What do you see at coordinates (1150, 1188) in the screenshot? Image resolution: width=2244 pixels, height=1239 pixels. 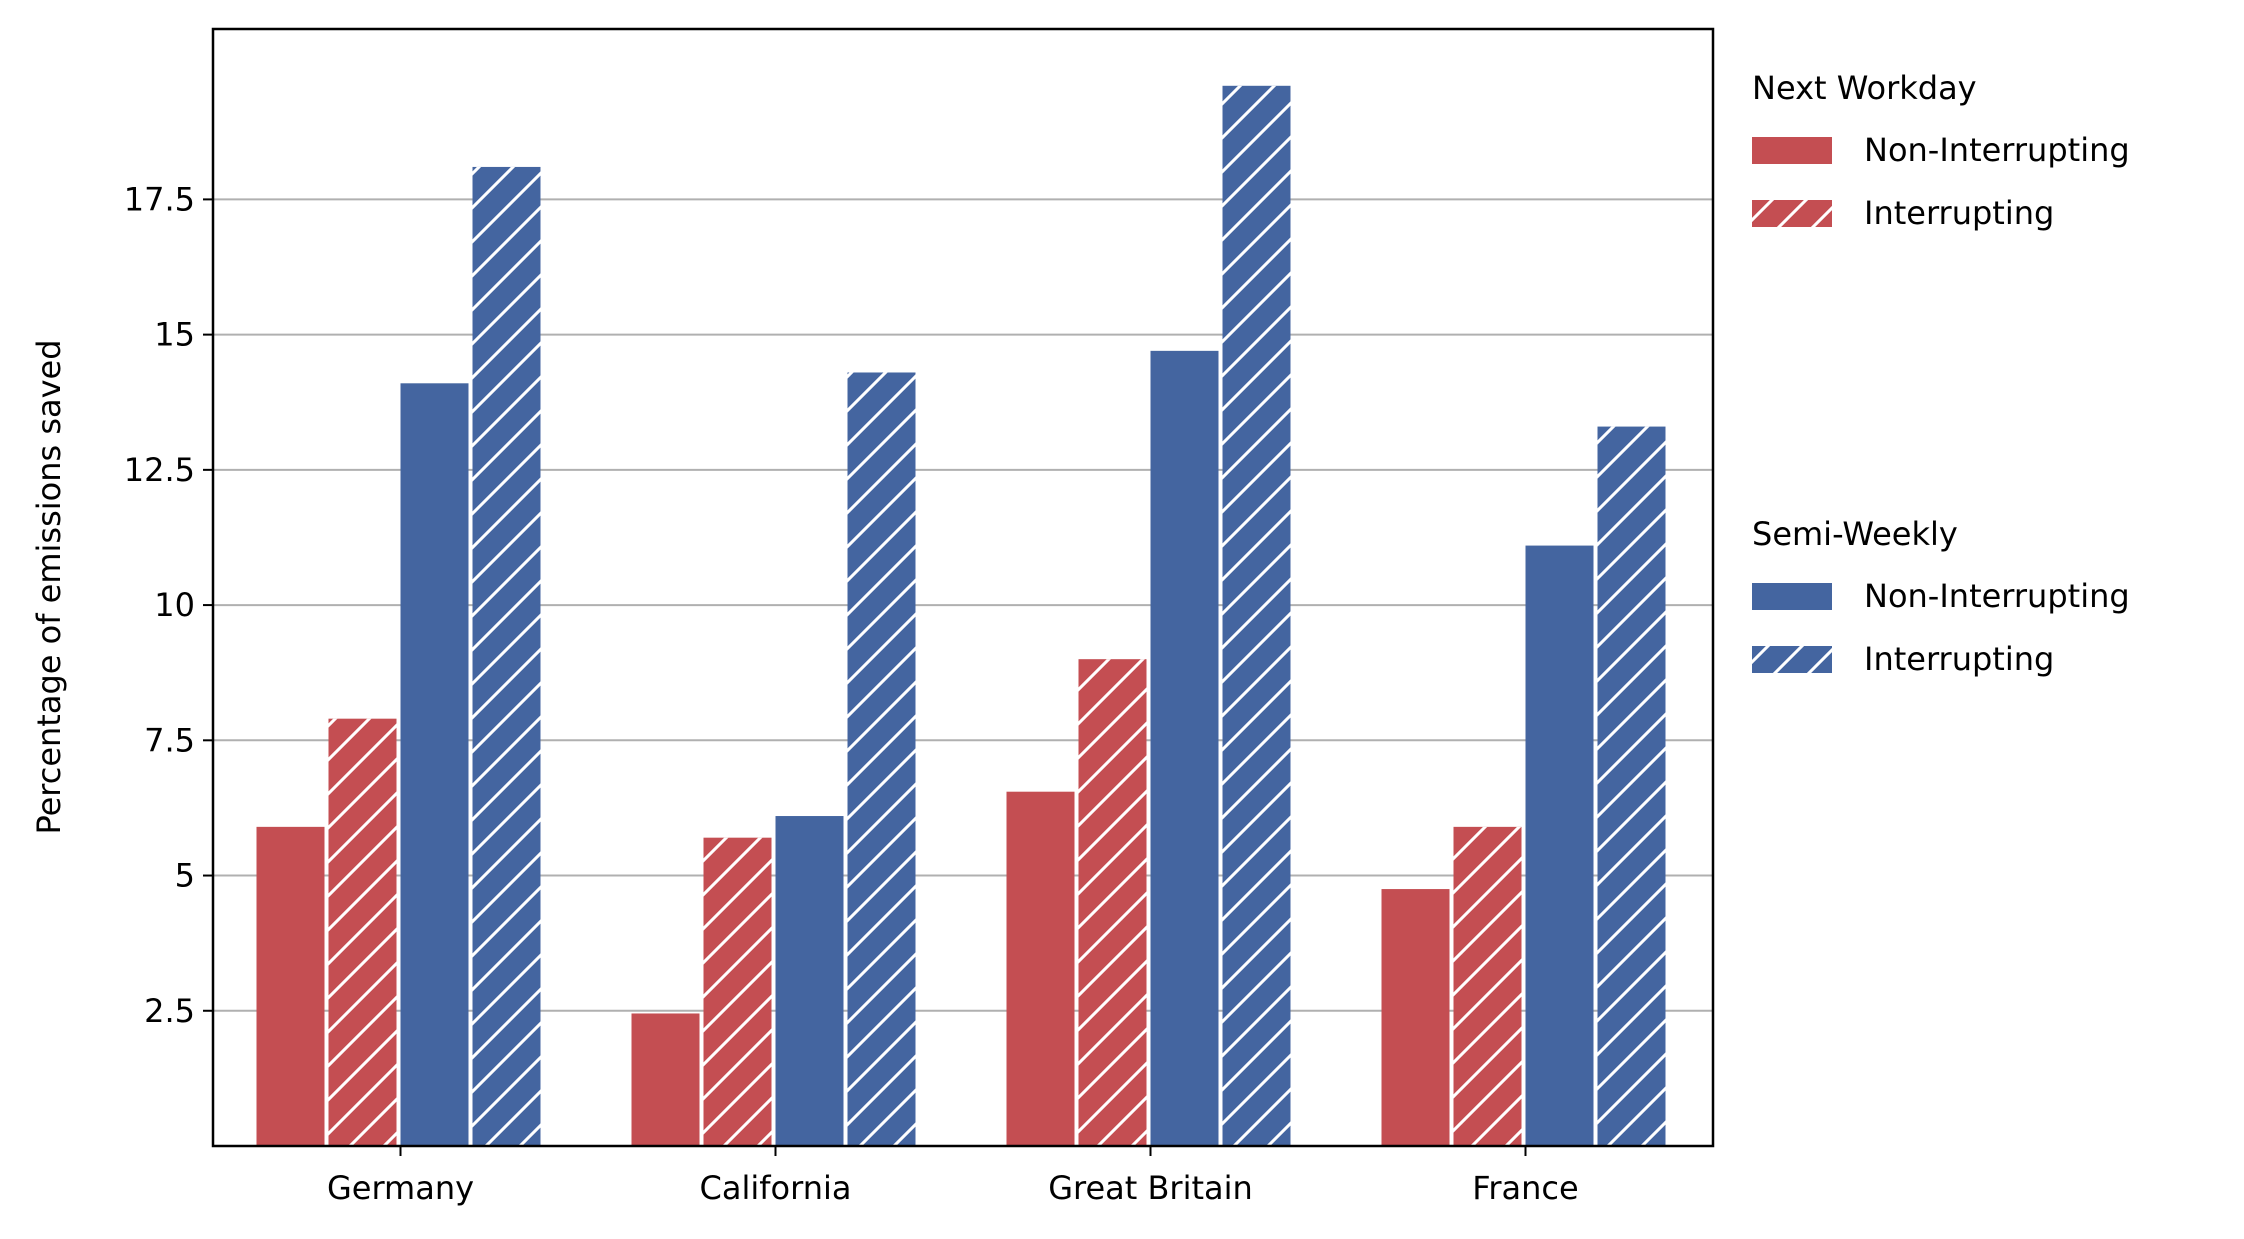 I see `x-tick-label: Great Britain` at bounding box center [1150, 1188].